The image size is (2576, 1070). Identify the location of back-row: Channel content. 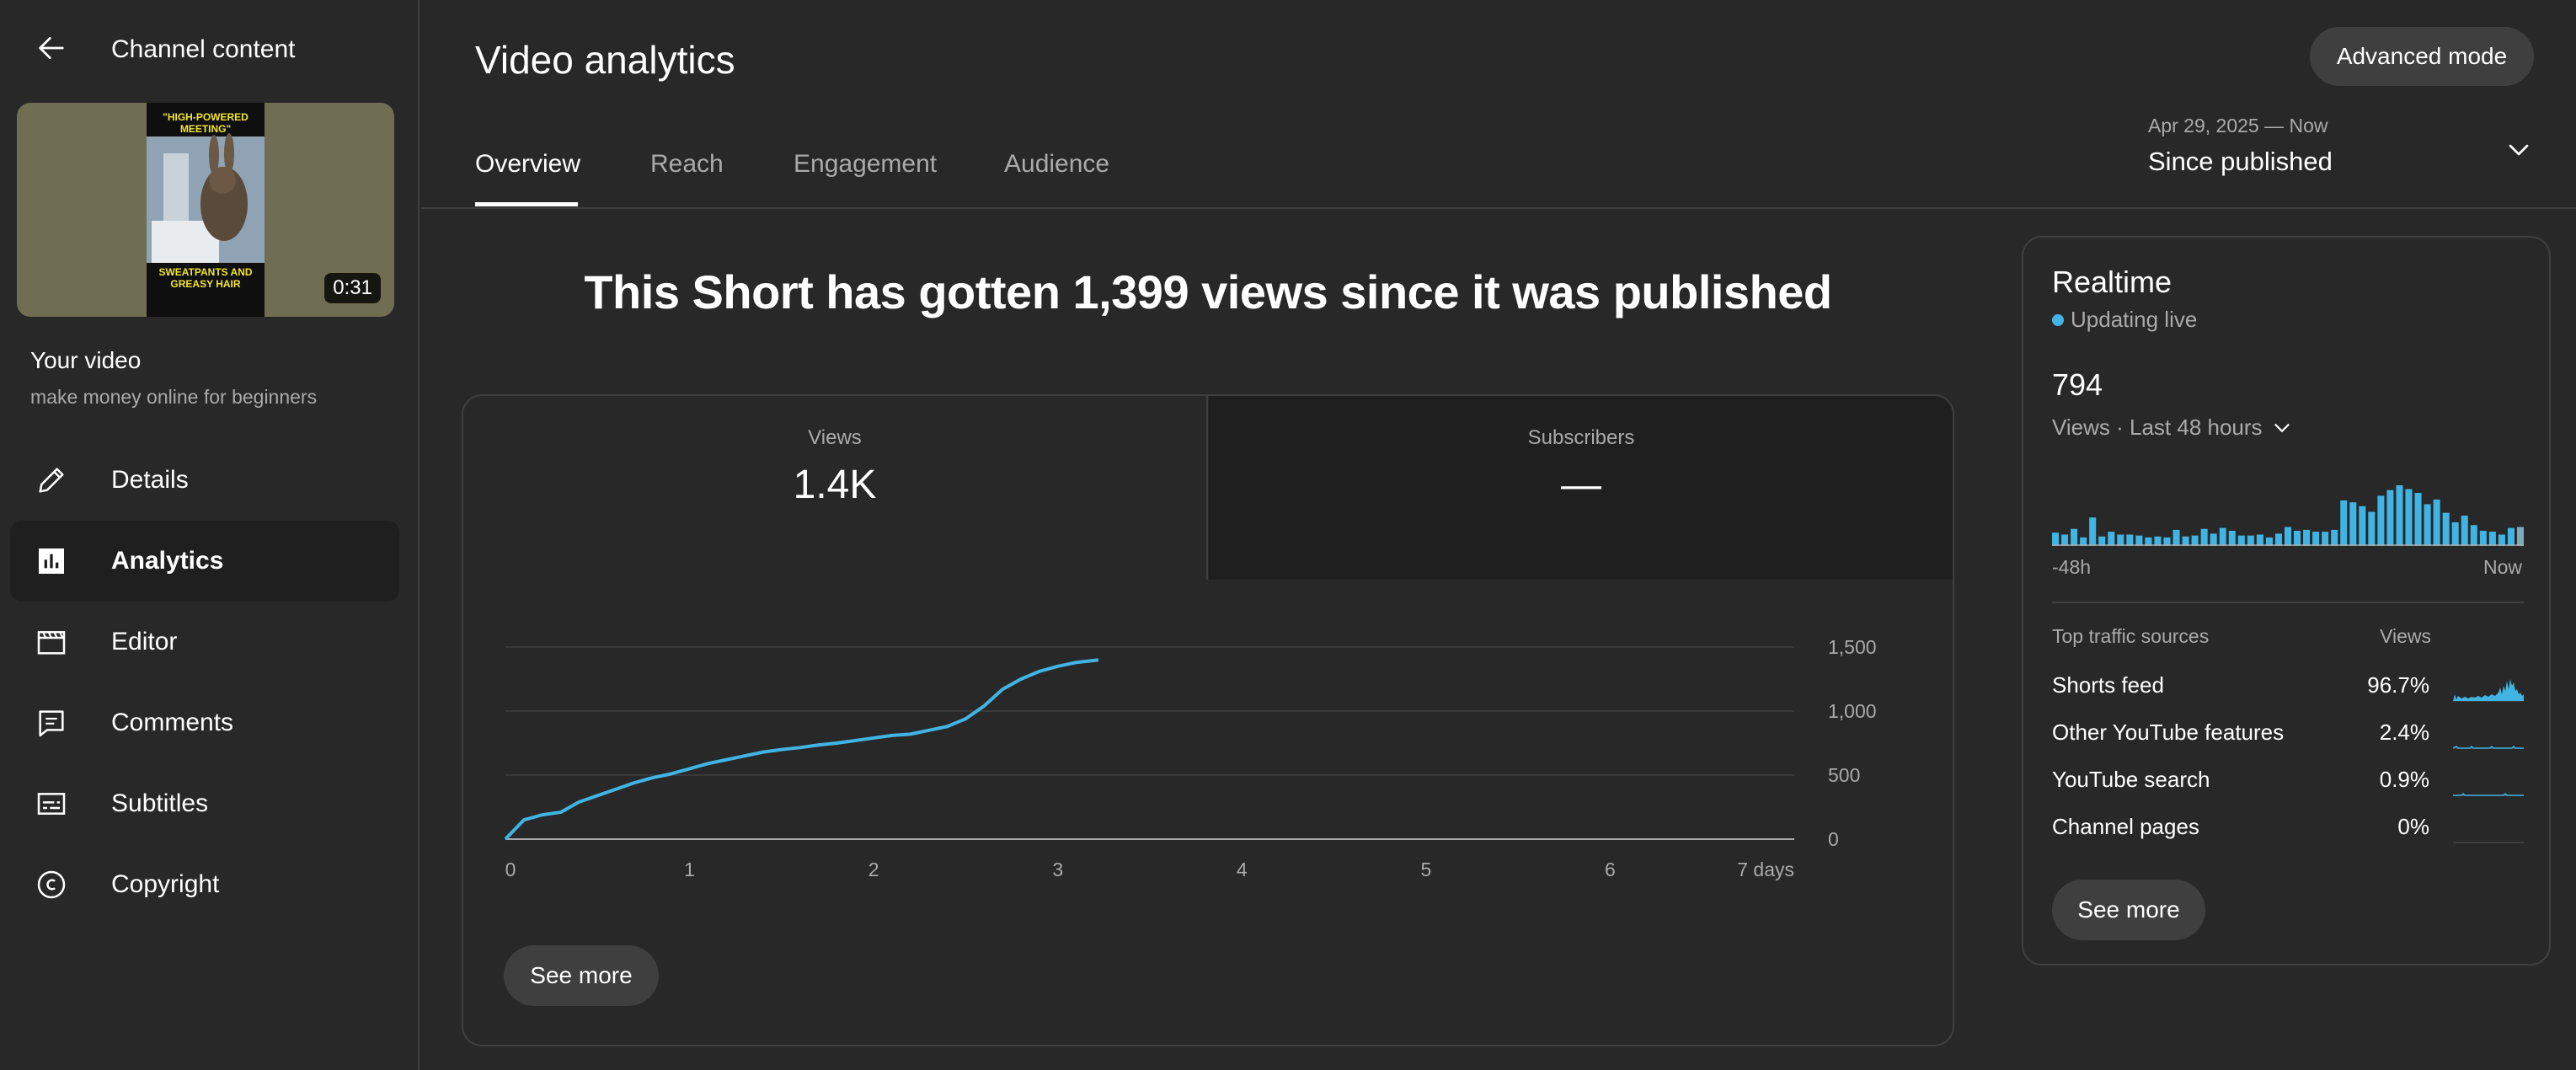
(164, 48).